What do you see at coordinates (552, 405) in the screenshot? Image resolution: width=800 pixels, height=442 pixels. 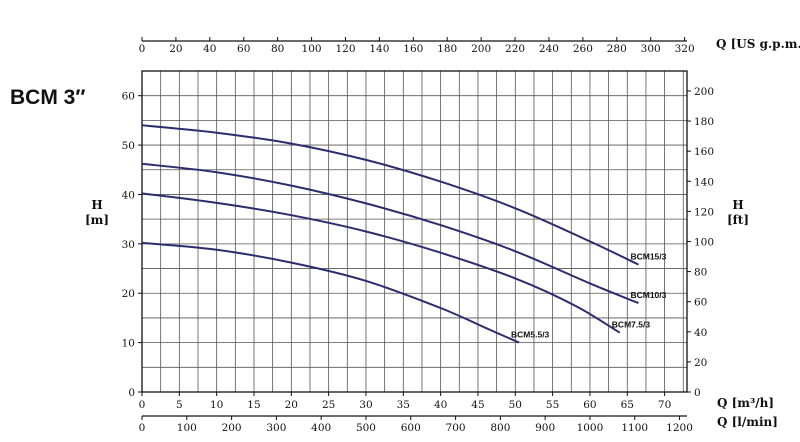 I see `x-tick-label: 55` at bounding box center [552, 405].